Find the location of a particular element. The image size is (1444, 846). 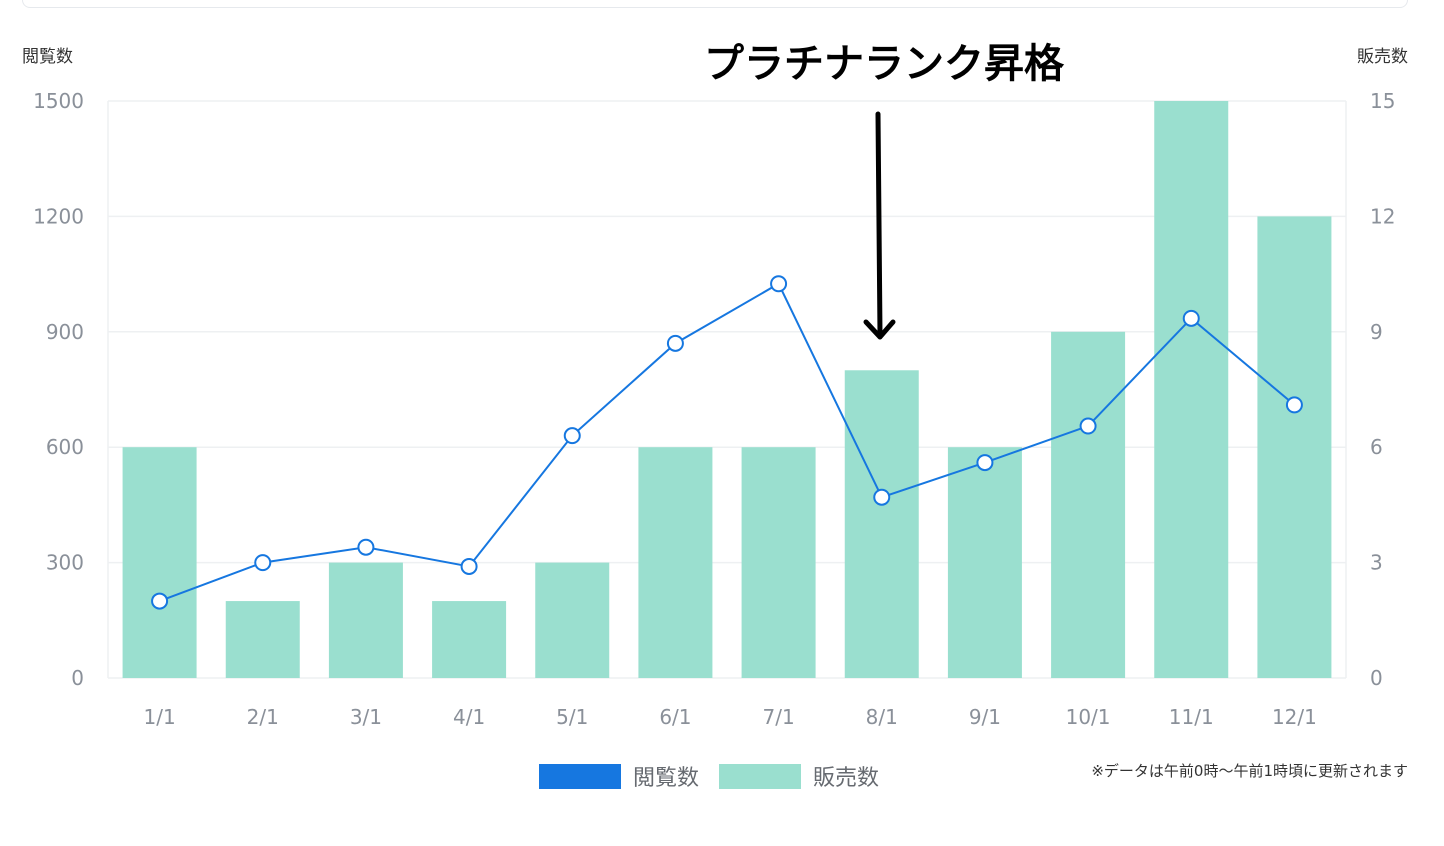

right-tick-label: 12 is located at coordinates (1382, 216).